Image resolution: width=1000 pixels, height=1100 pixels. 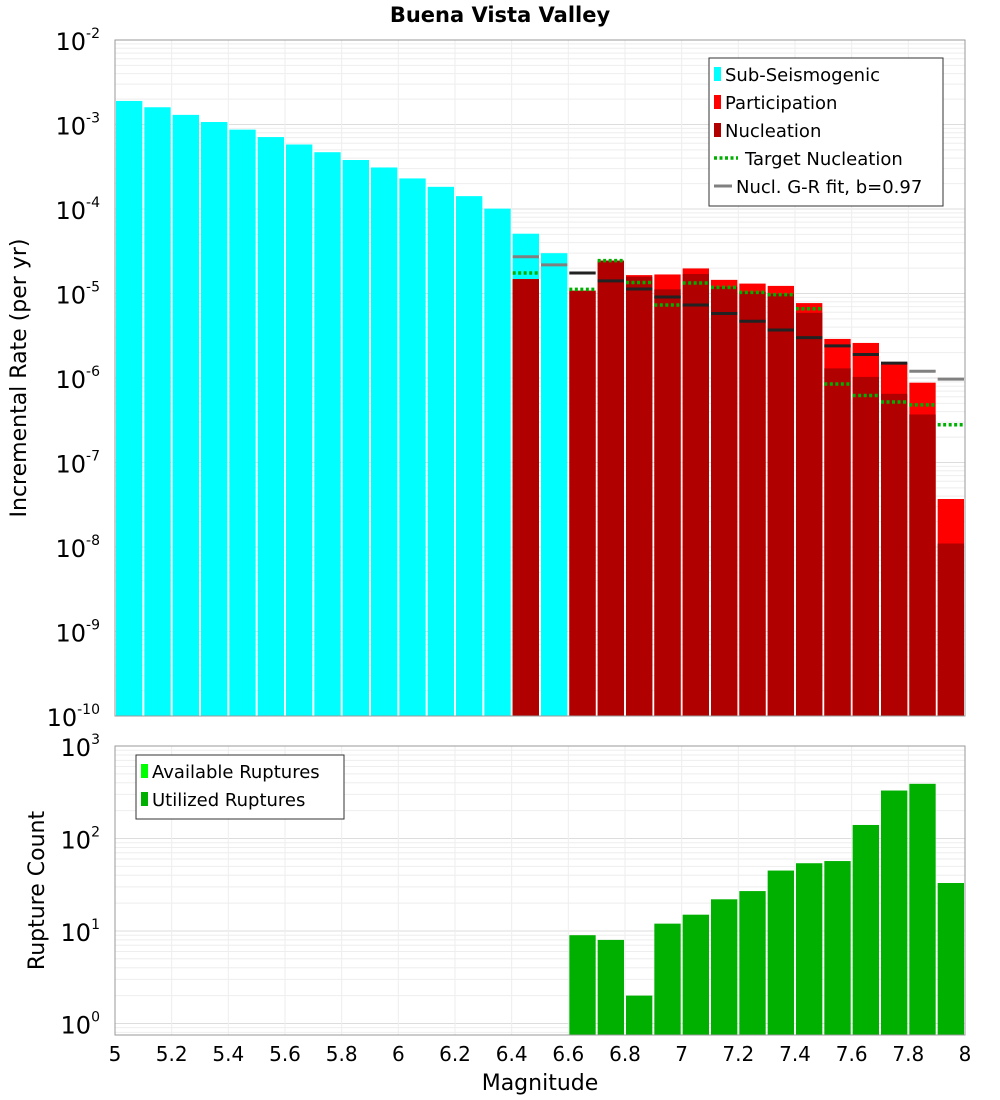 What do you see at coordinates (512, 1054) in the screenshot?
I see `x-tick-label: 6.4` at bounding box center [512, 1054].